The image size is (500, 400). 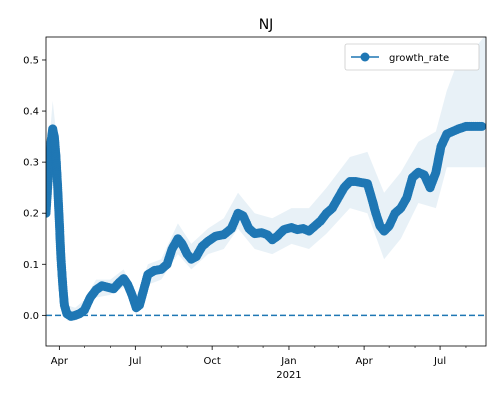 I want to click on x-tick-label: Oct, so click(x=211, y=361).